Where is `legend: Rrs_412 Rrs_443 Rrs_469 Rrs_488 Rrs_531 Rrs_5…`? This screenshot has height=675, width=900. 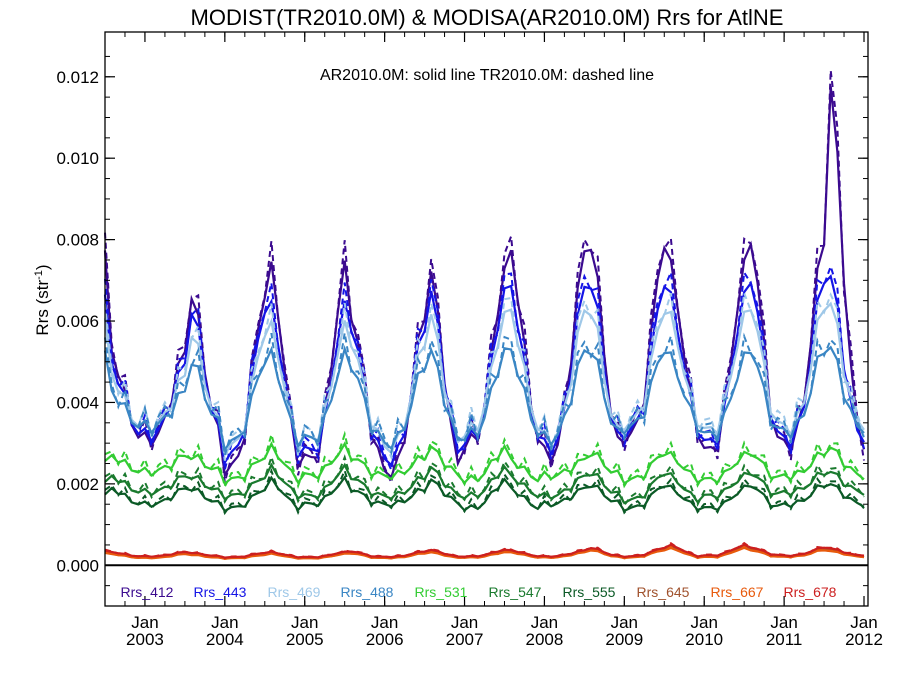 legend: Rrs_412 Rrs_443 Rrs_469 Rrs_488 Rrs_531 Rrs_5… is located at coordinates (479, 592).